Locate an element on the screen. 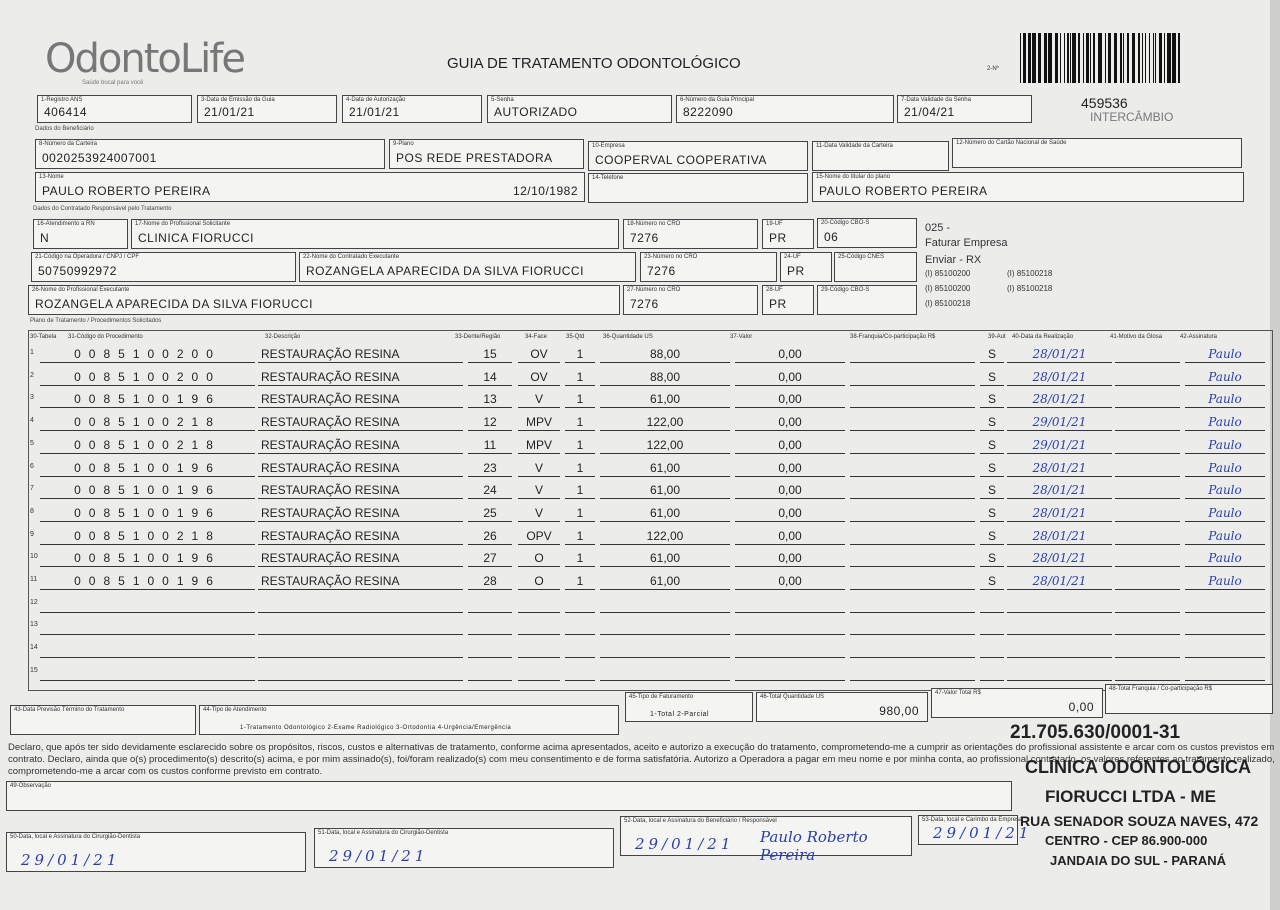  field-label: 19-UF is located at coordinates (774, 224).